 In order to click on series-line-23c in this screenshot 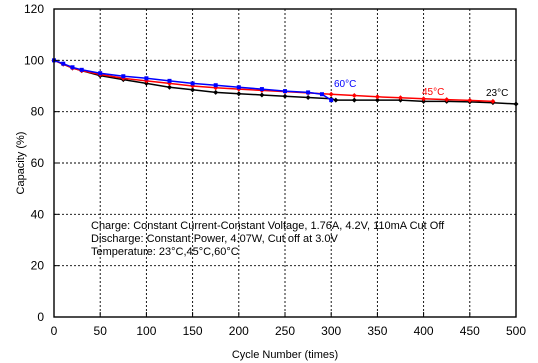, I will do `click(285, 82)`.